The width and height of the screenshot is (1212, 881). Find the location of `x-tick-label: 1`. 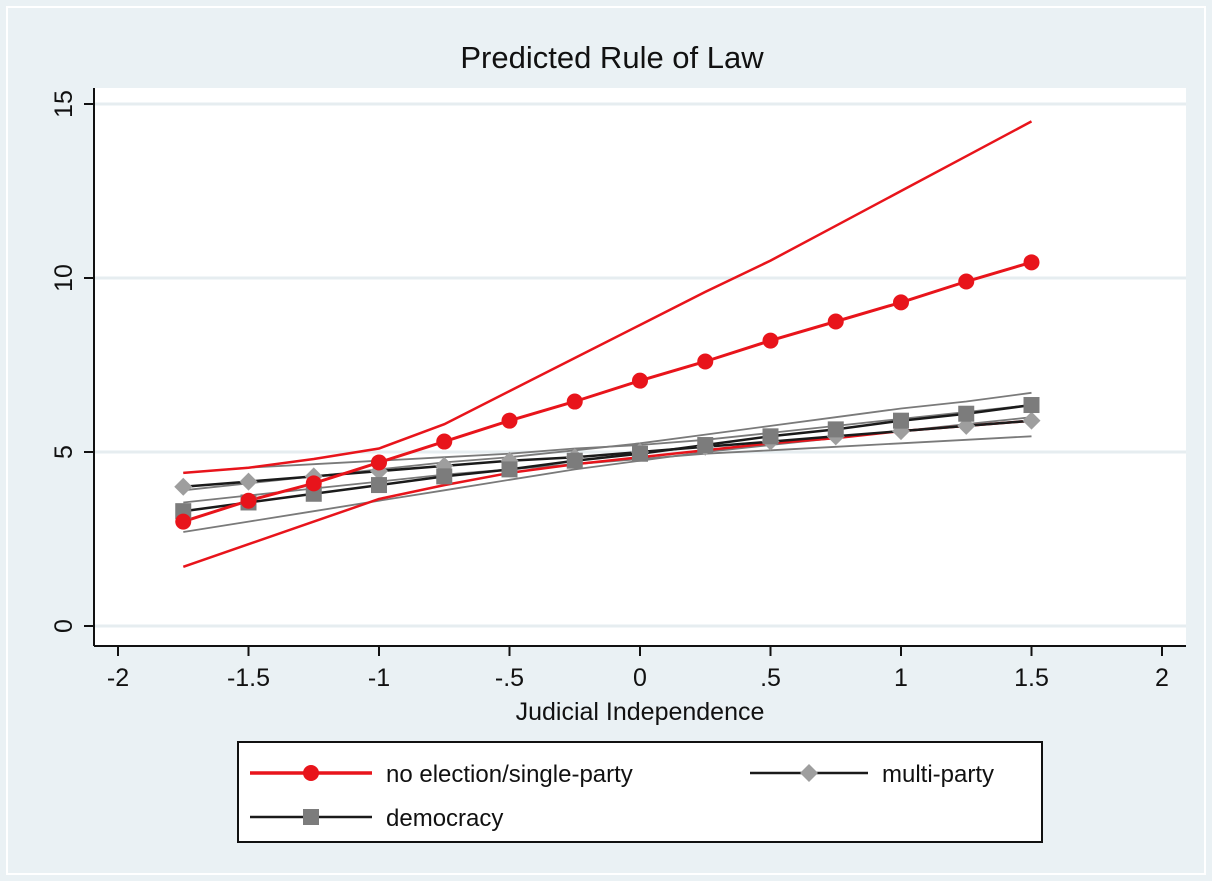

x-tick-label: 1 is located at coordinates (901, 678).